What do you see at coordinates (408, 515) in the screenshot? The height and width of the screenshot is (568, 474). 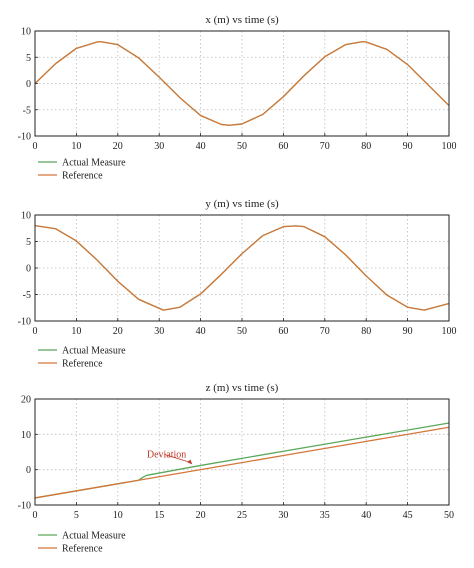 I see `x-tick-label: 45` at bounding box center [408, 515].